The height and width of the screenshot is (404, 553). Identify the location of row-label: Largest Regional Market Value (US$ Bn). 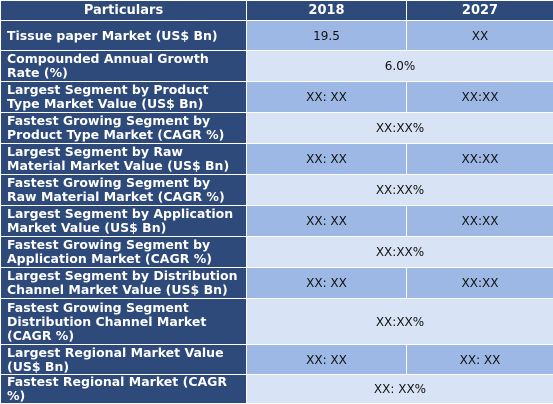
(124, 360).